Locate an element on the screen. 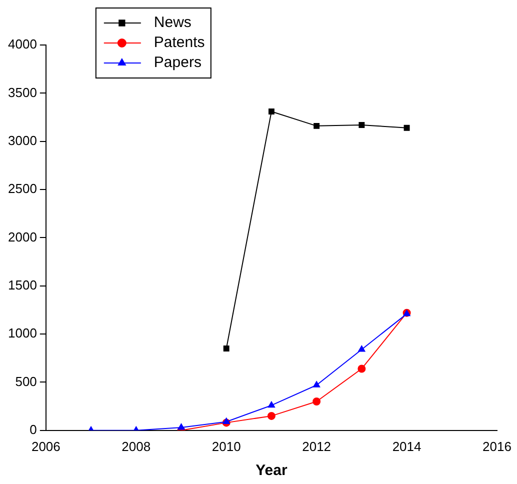 Image resolution: width=517 pixels, height=484 pixels. x-tick-label: 2014 is located at coordinates (407, 446).